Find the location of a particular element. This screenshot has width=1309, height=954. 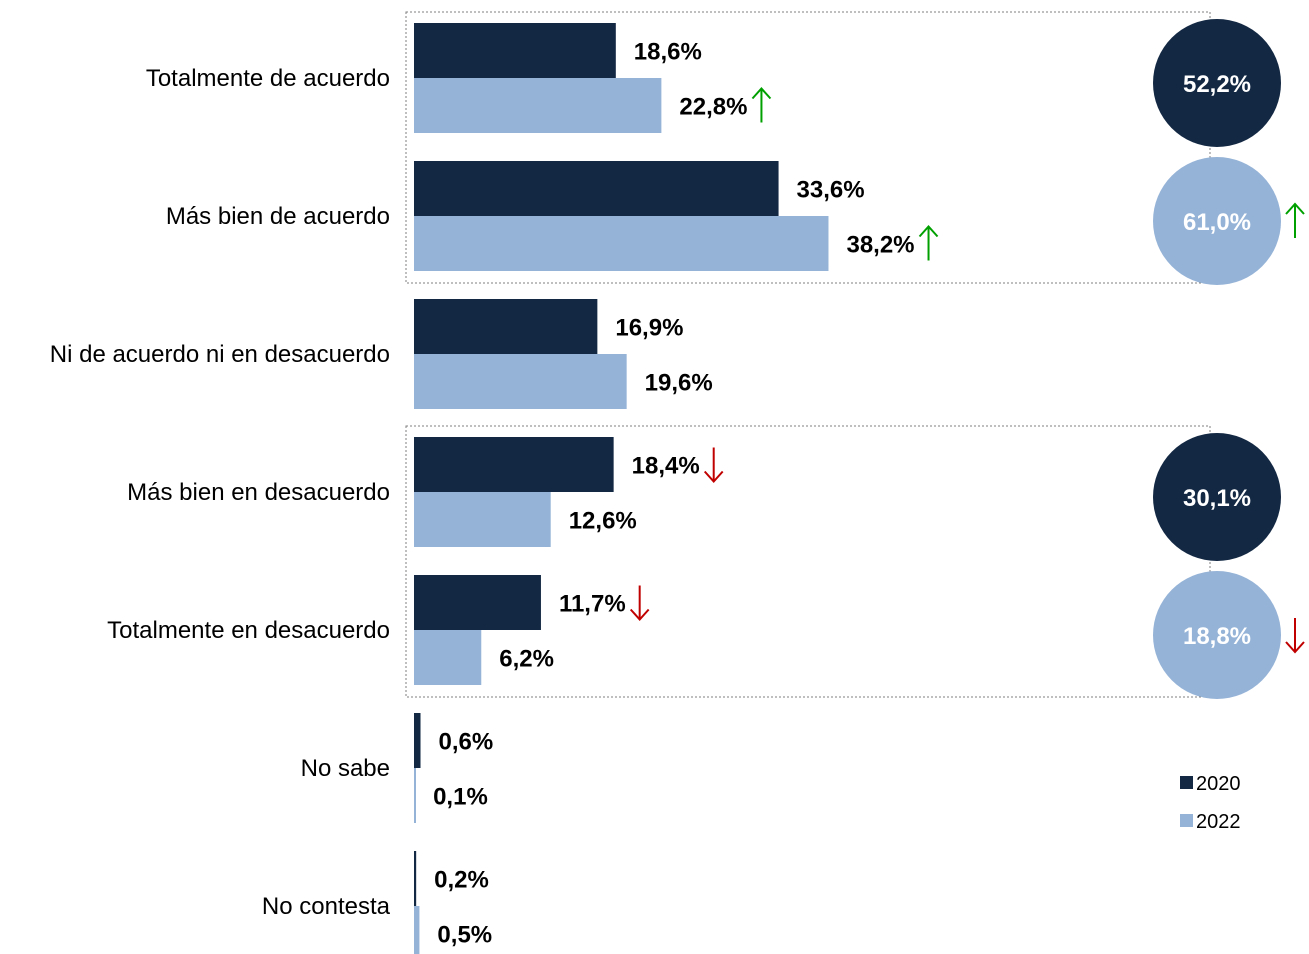

trend-up-icon-2022-totalmente-de-acuerdo-head is located at coordinates (761, 93).